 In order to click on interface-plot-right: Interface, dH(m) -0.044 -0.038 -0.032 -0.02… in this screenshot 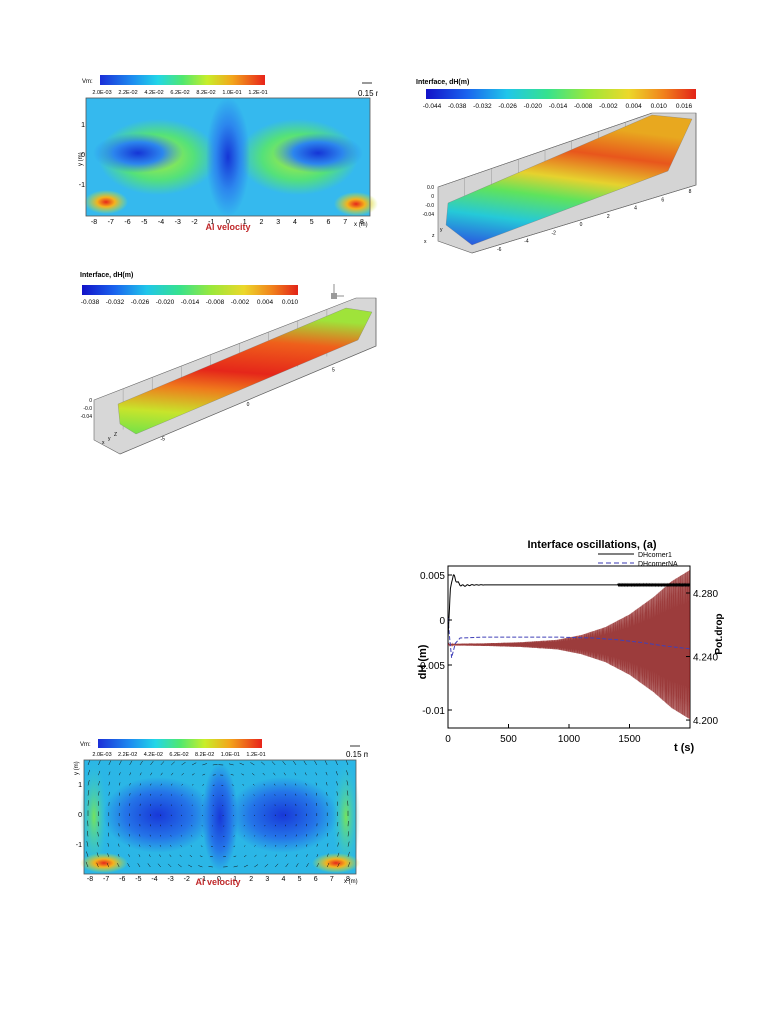, I will do `click(562, 168)`.